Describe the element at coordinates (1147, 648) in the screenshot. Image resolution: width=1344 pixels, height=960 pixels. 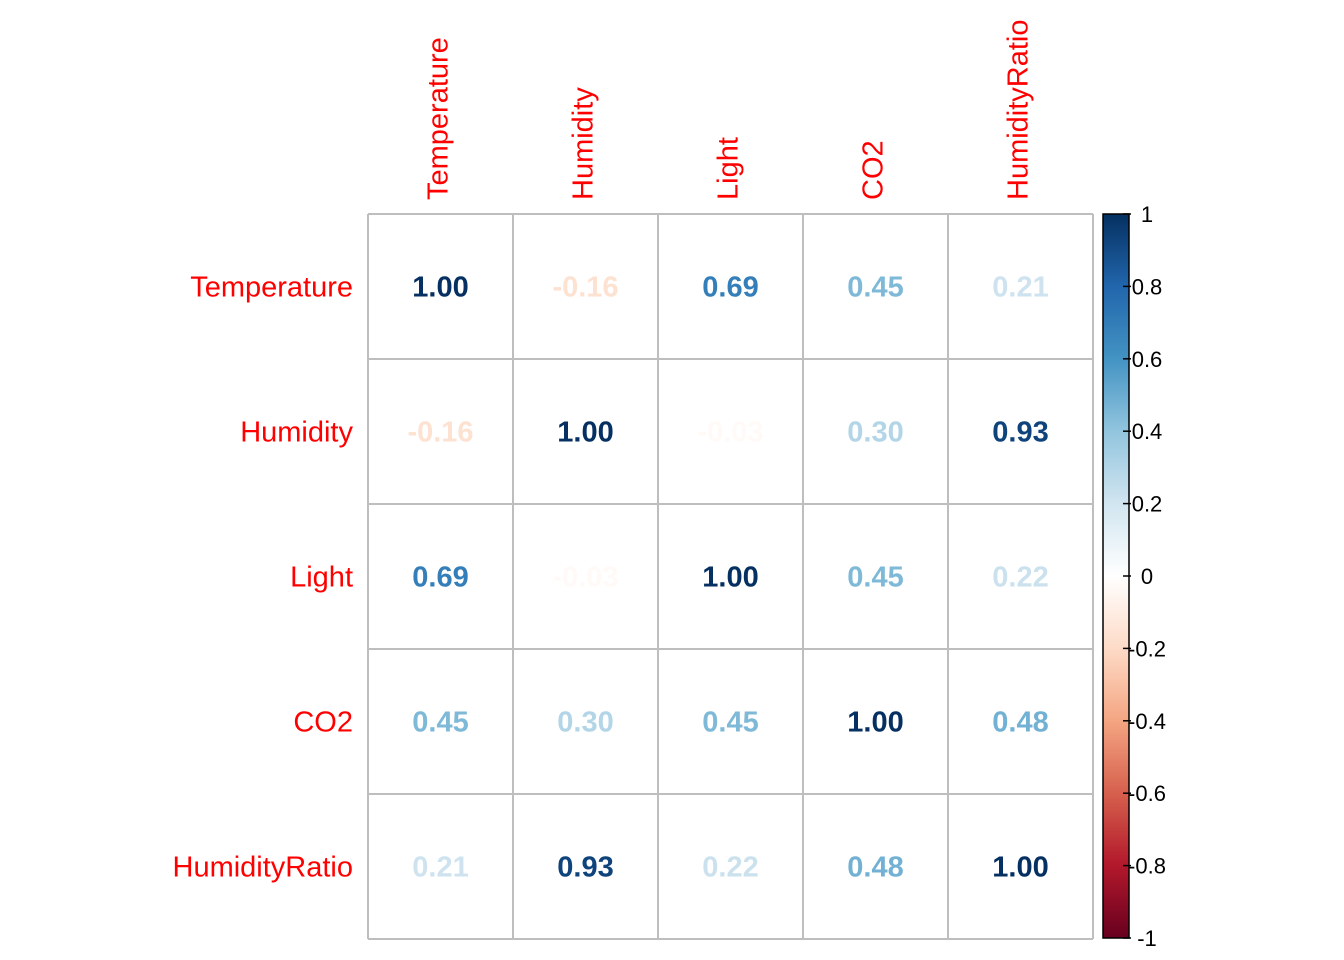
I see `colorbar-tick-label: -0.2` at that location.